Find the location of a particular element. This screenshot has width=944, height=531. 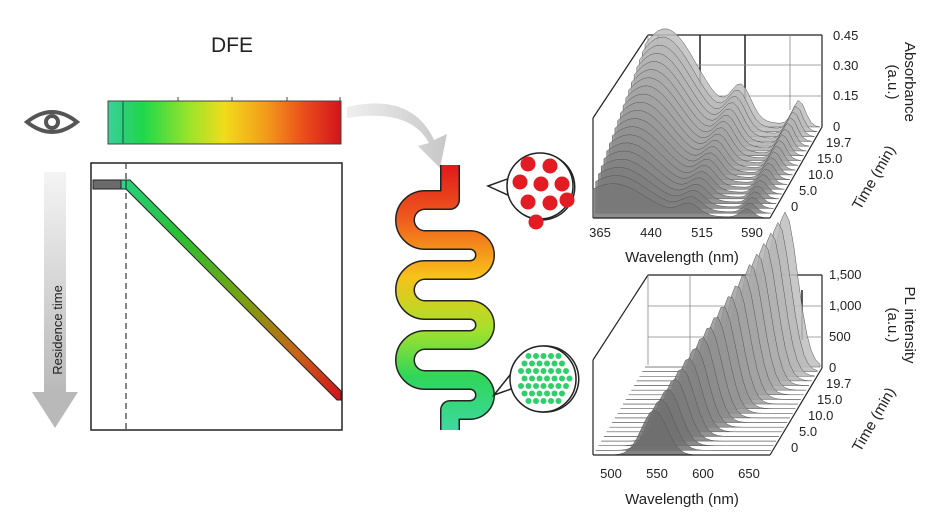

abs-zlabel-line1: Absorbance is located at coordinates (909, 82).